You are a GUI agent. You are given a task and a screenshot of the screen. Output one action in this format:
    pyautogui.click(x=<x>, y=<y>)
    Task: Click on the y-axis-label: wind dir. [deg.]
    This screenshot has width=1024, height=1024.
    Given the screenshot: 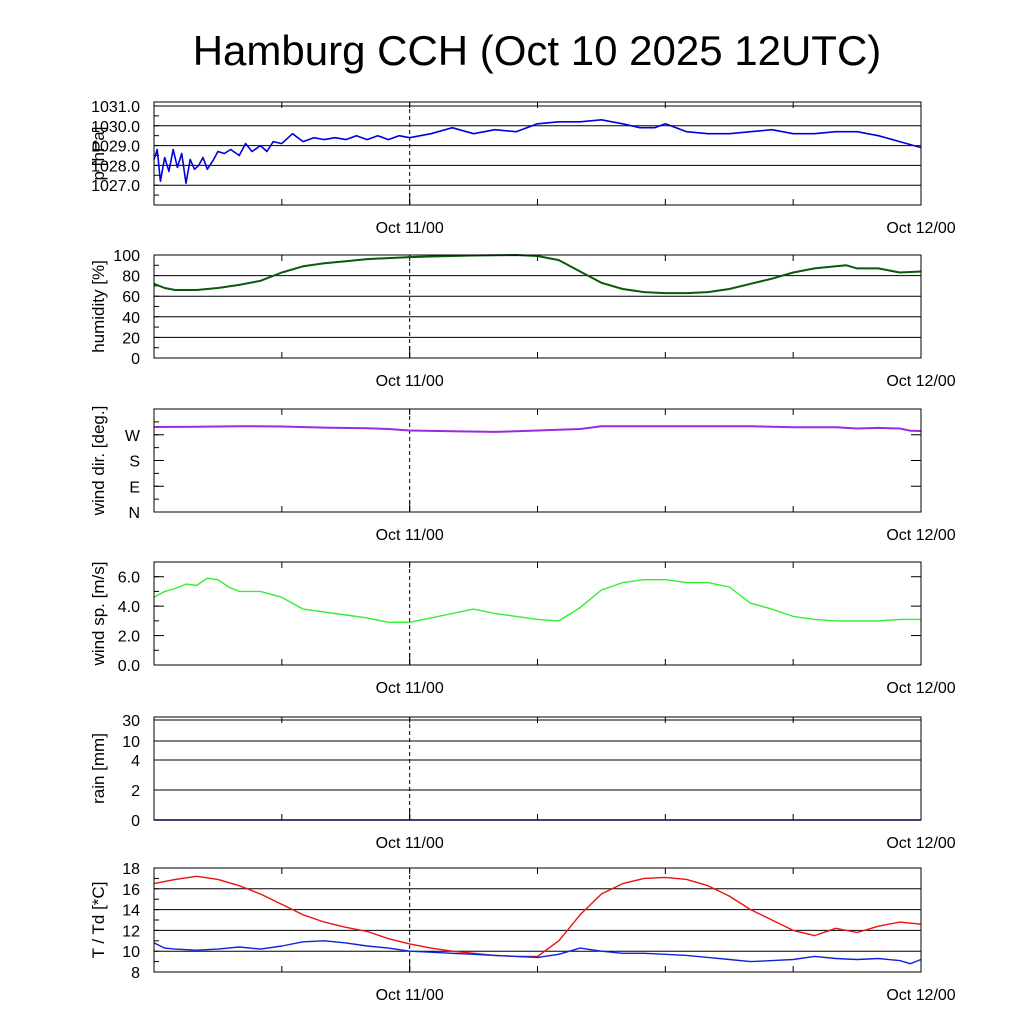 What is the action you would take?
    pyautogui.click(x=98, y=461)
    